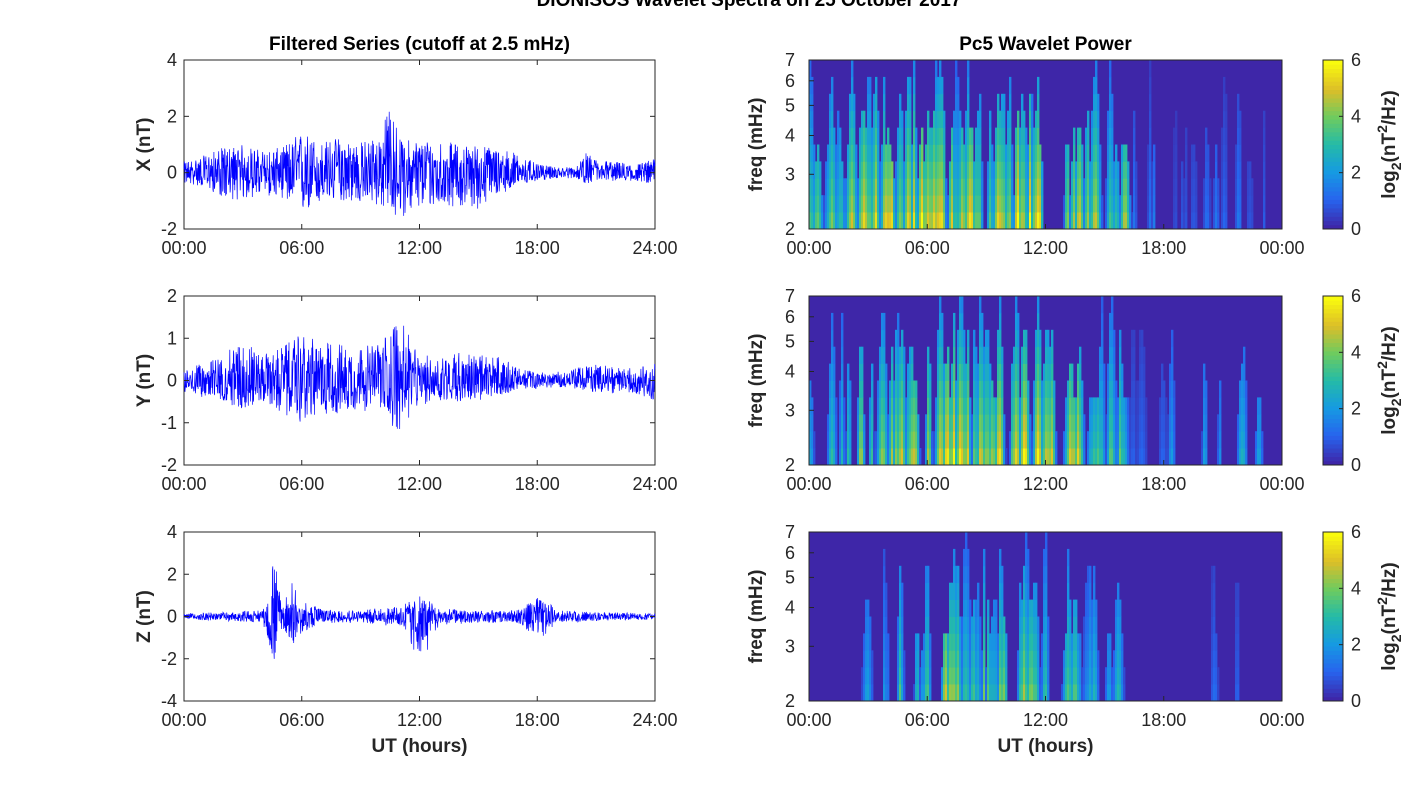 This screenshot has width=1418, height=793. Describe the element at coordinates (756, 145) in the screenshot. I see `y-axis-label: freq (mHz)` at that location.